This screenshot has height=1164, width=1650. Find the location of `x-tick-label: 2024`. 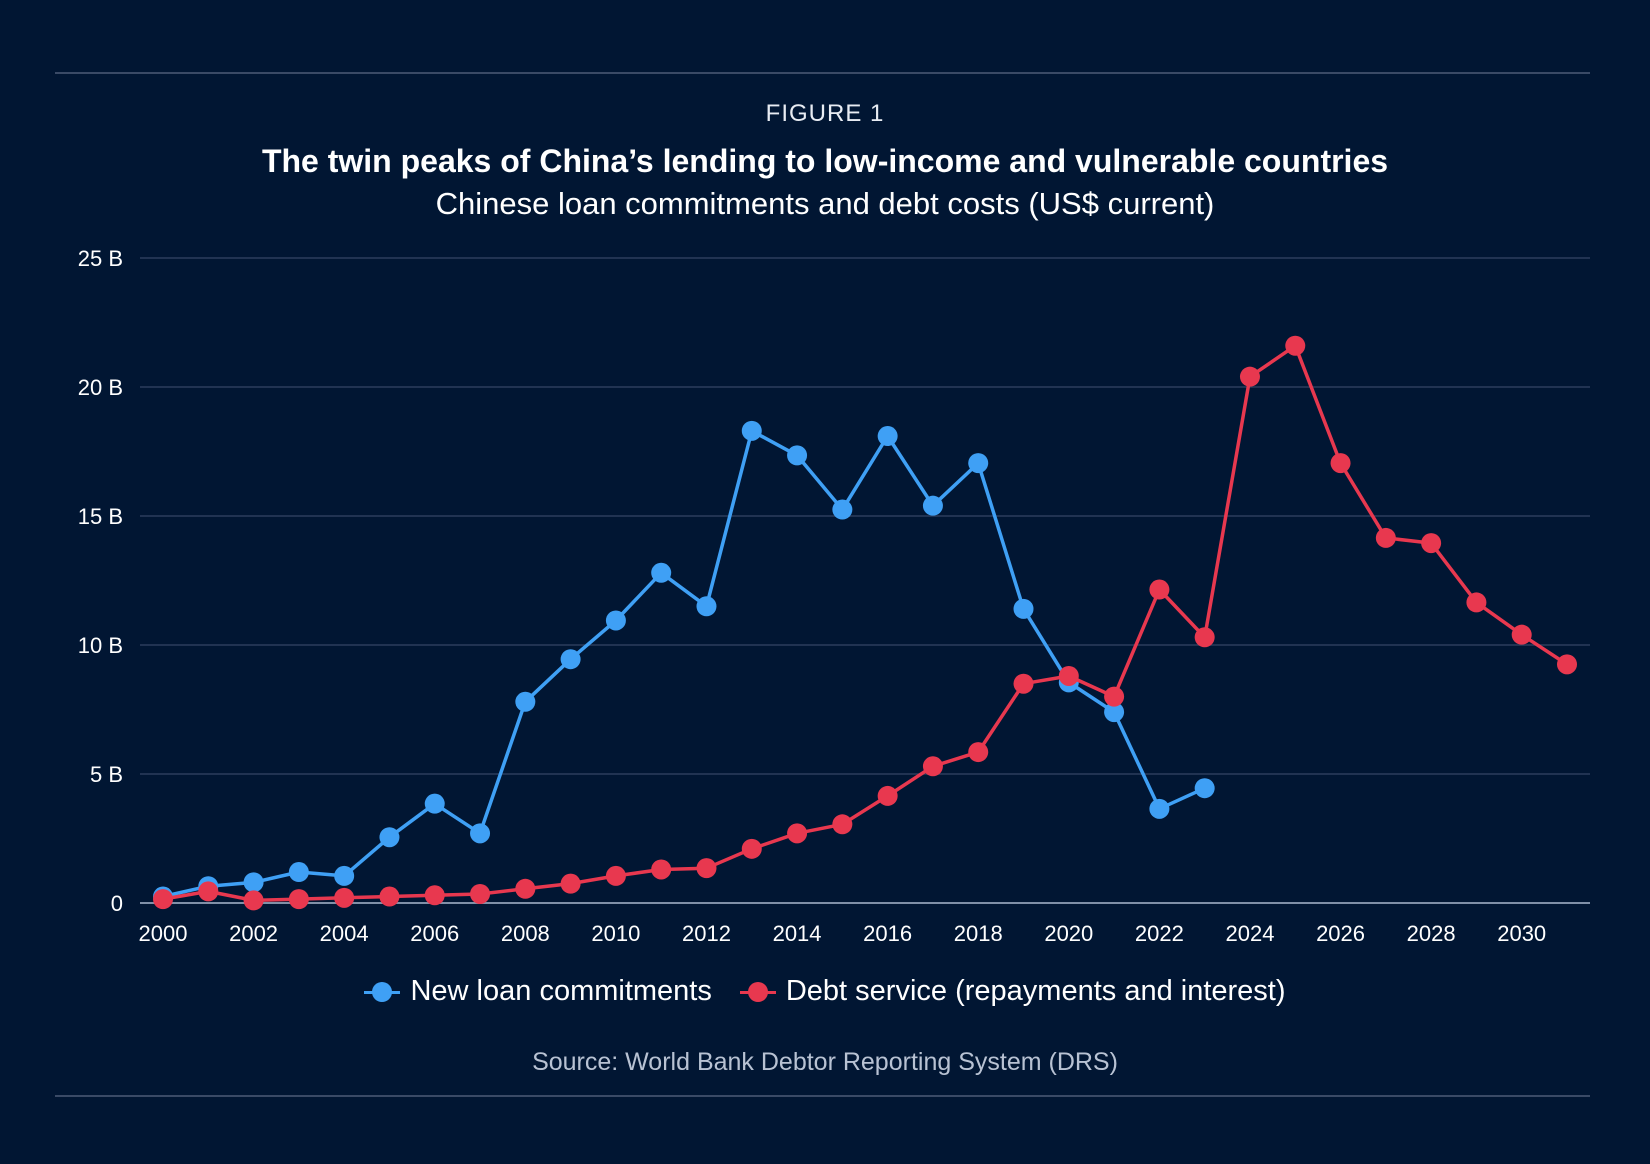

x-tick-label: 2024 is located at coordinates (1249, 933).